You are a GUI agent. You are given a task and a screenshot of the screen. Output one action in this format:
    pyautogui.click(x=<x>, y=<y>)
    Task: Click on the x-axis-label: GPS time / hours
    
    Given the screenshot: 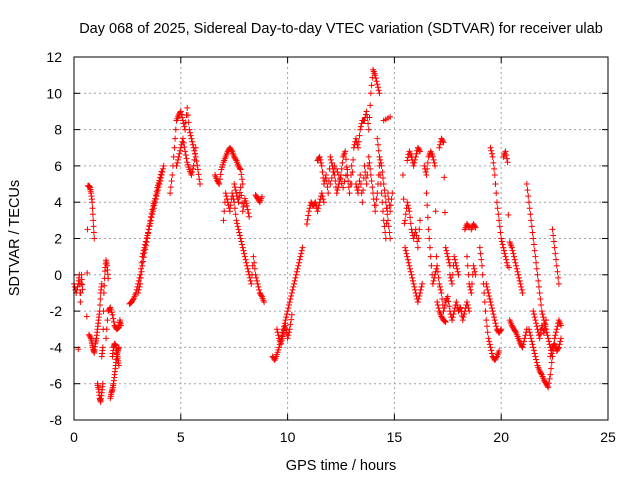 What is the action you would take?
    pyautogui.click(x=341, y=466)
    